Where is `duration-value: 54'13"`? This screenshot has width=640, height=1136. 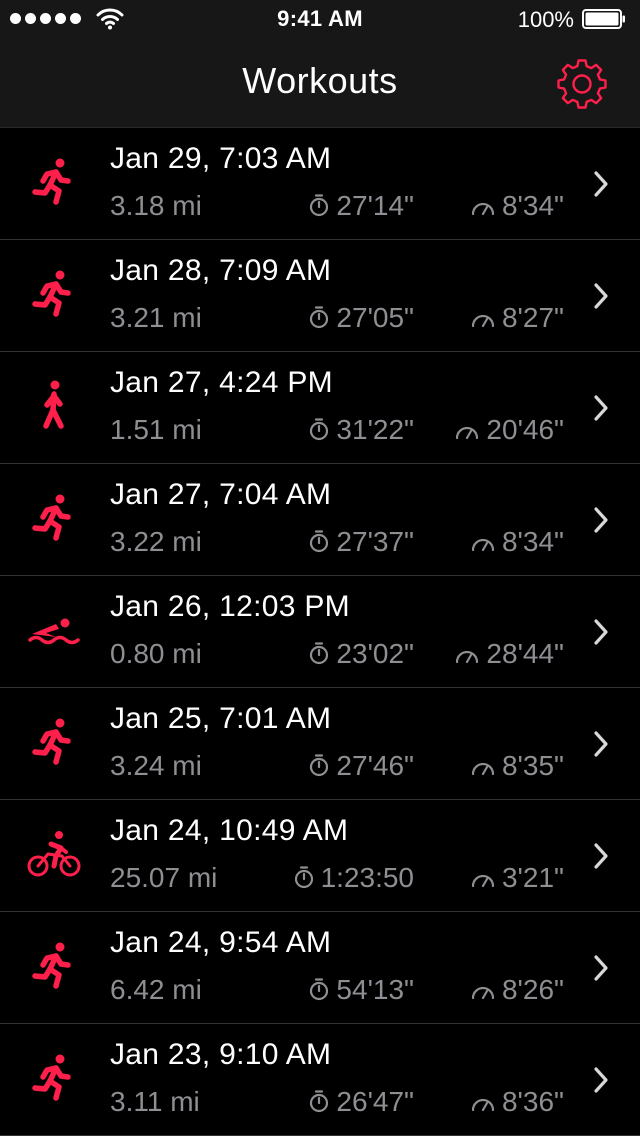
duration-value: 54'13" is located at coordinates (375, 989).